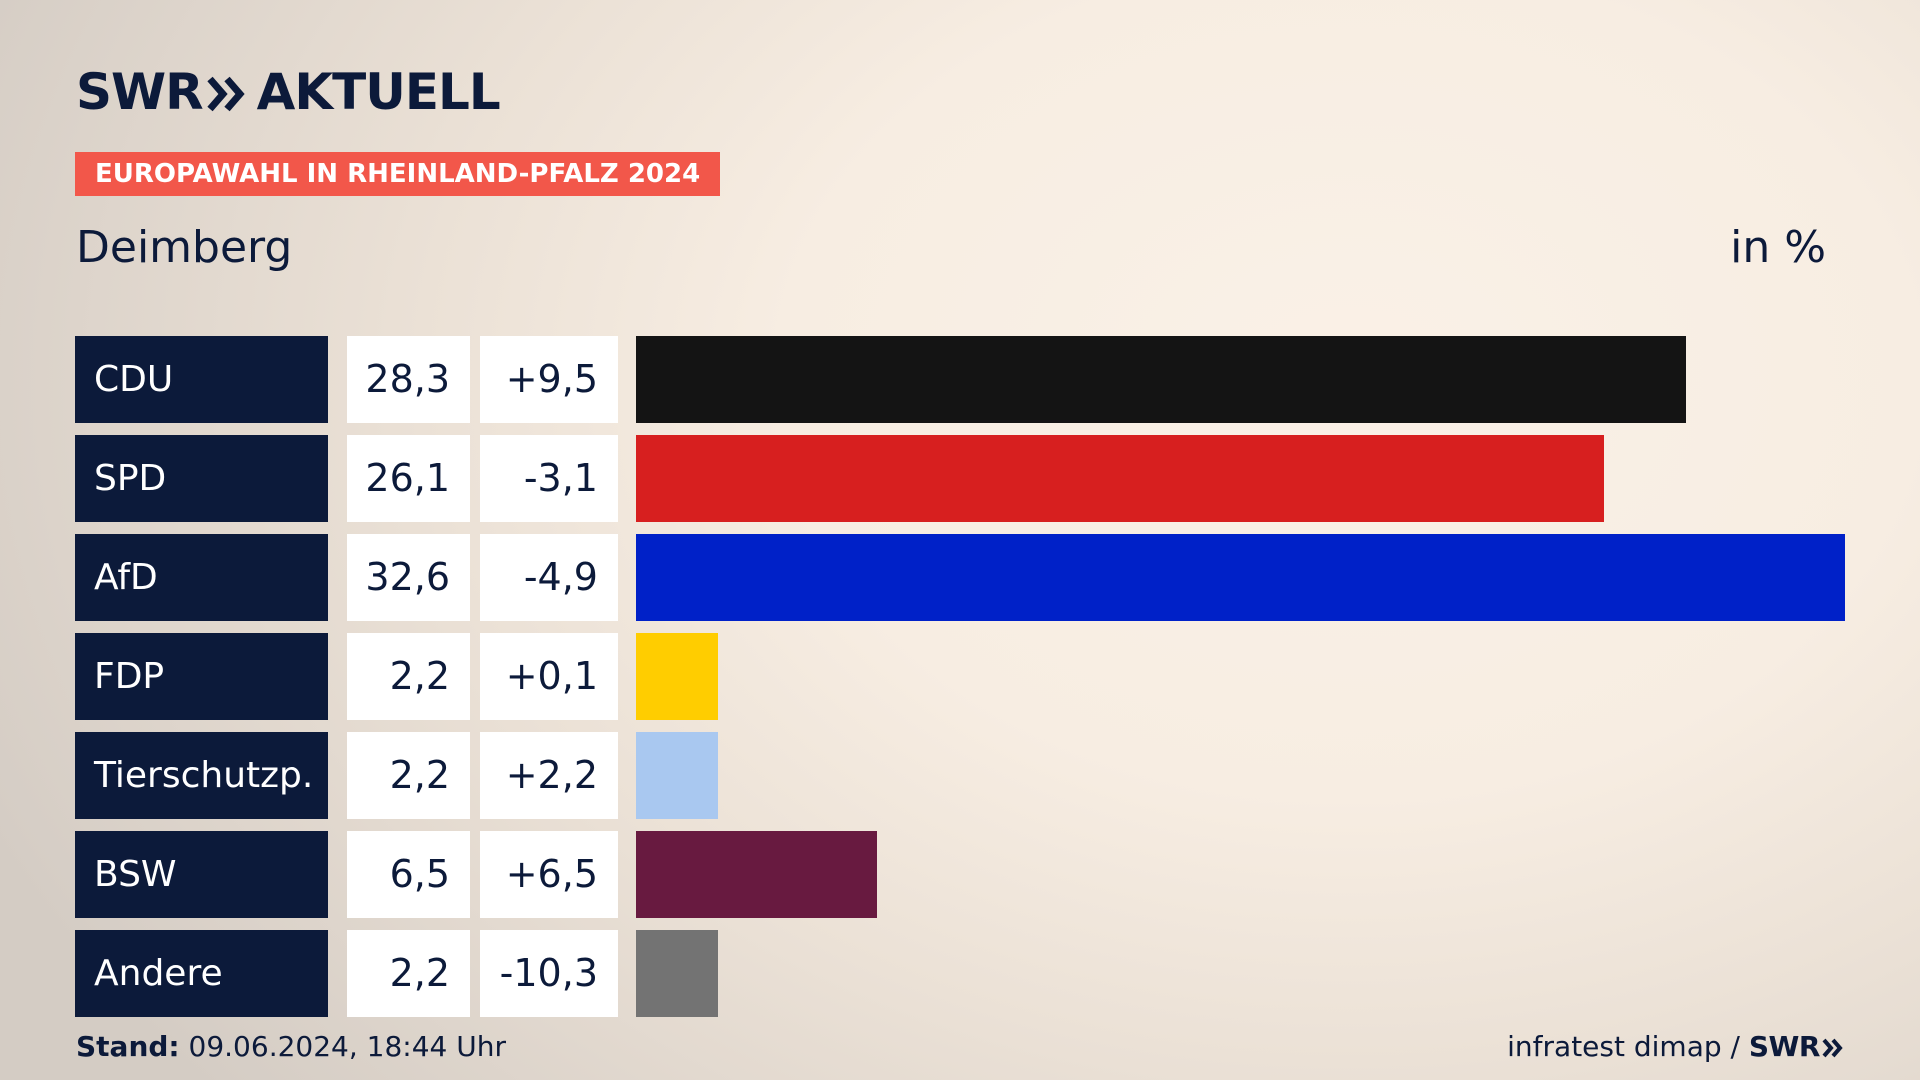 The height and width of the screenshot is (1080, 1920). I want to click on result-row: Tierschutzp. 2,2 +2,2, so click(960, 775).